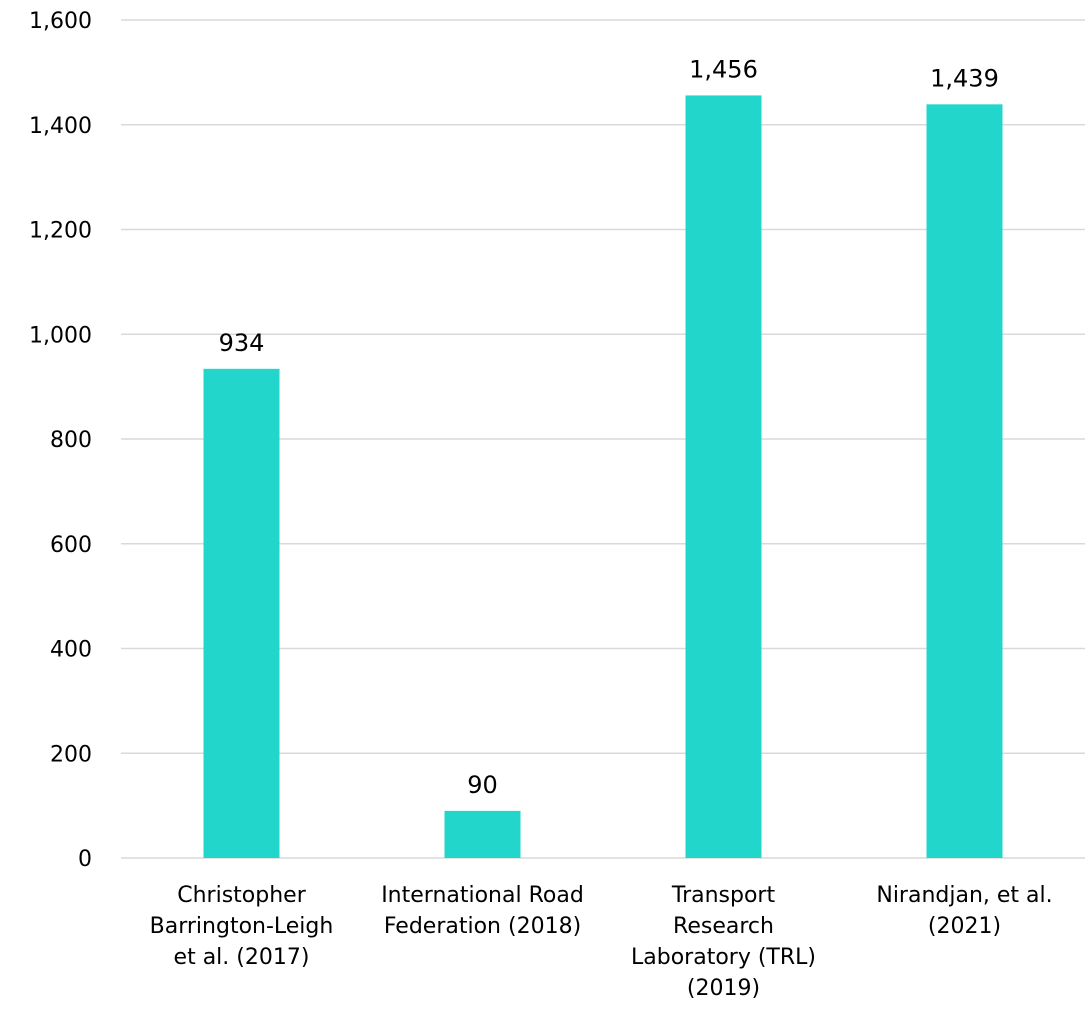 The width and height of the screenshot is (1088, 1019). Describe the element at coordinates (71, 650) in the screenshot. I see `y-tick-label: 400` at that location.